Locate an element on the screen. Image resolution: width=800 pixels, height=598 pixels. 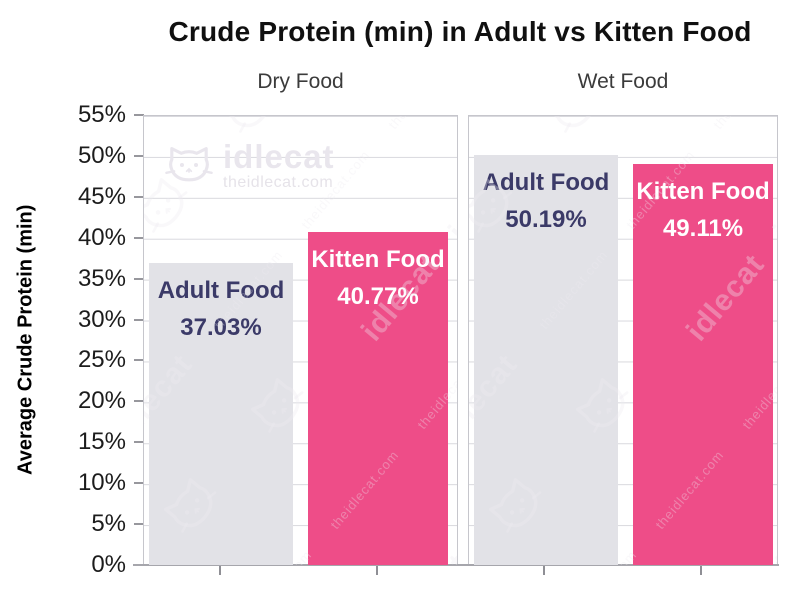
y-tick-label: 55% is located at coordinates (101, 114).